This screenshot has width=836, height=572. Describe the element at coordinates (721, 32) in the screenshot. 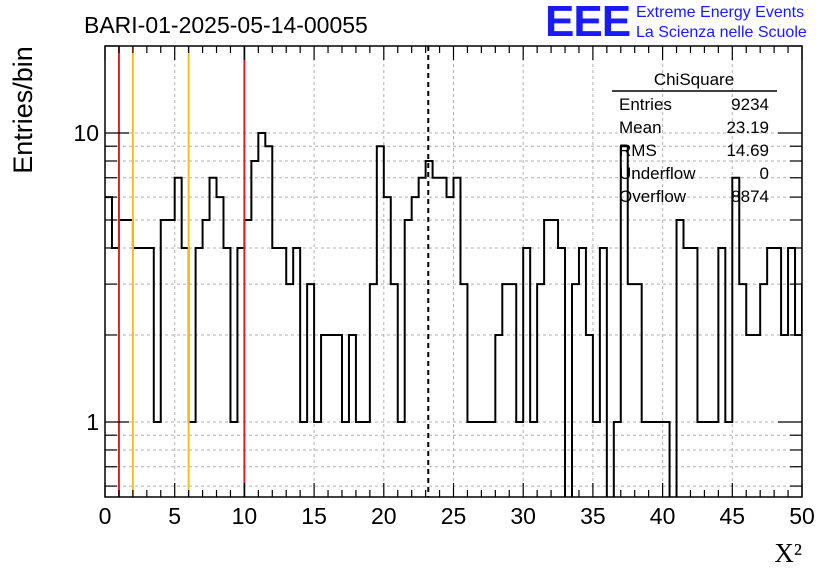

I see `logo-line-2: La Scienza nelle Scuole` at that location.